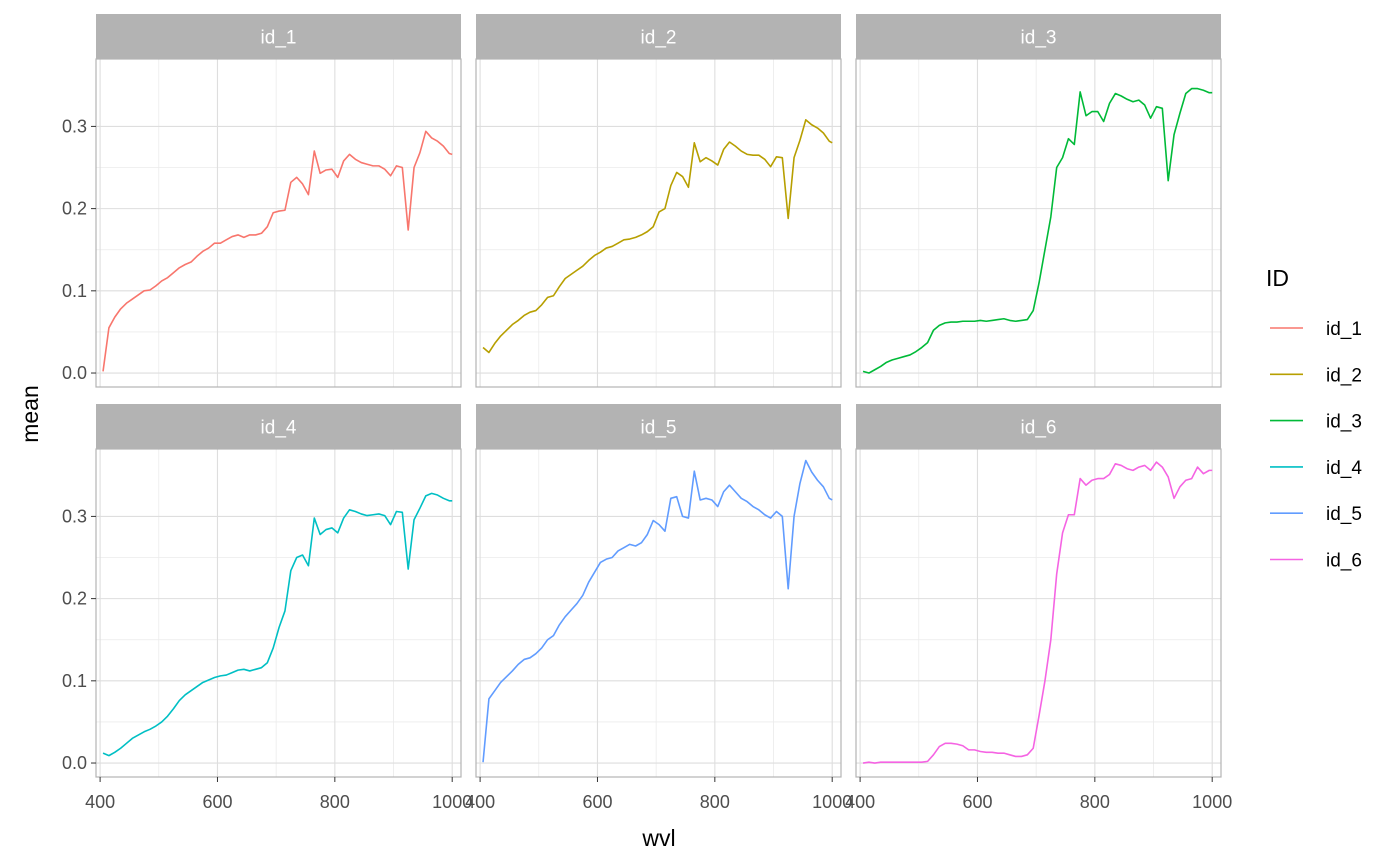  I want to click on facet-strip-label: id_3, so click(1039, 38).